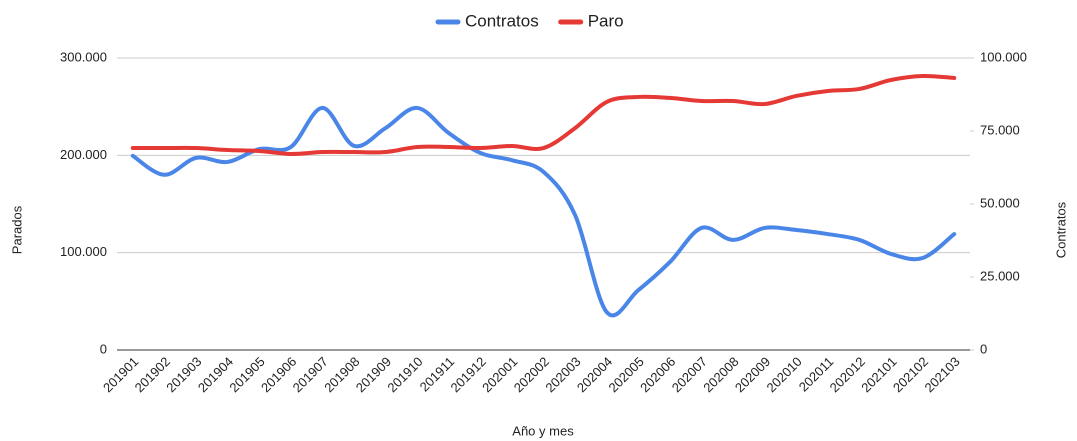 The height and width of the screenshot is (441, 1077). What do you see at coordinates (83, 251) in the screenshot?
I see `y-tick-label: 100.000` at bounding box center [83, 251].